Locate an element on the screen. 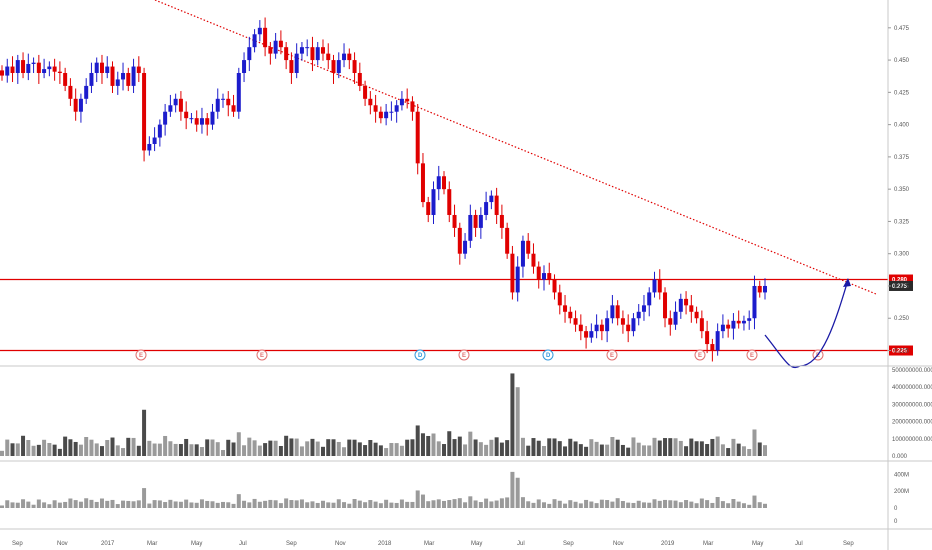  date-label: Nov is located at coordinates (618, 544).